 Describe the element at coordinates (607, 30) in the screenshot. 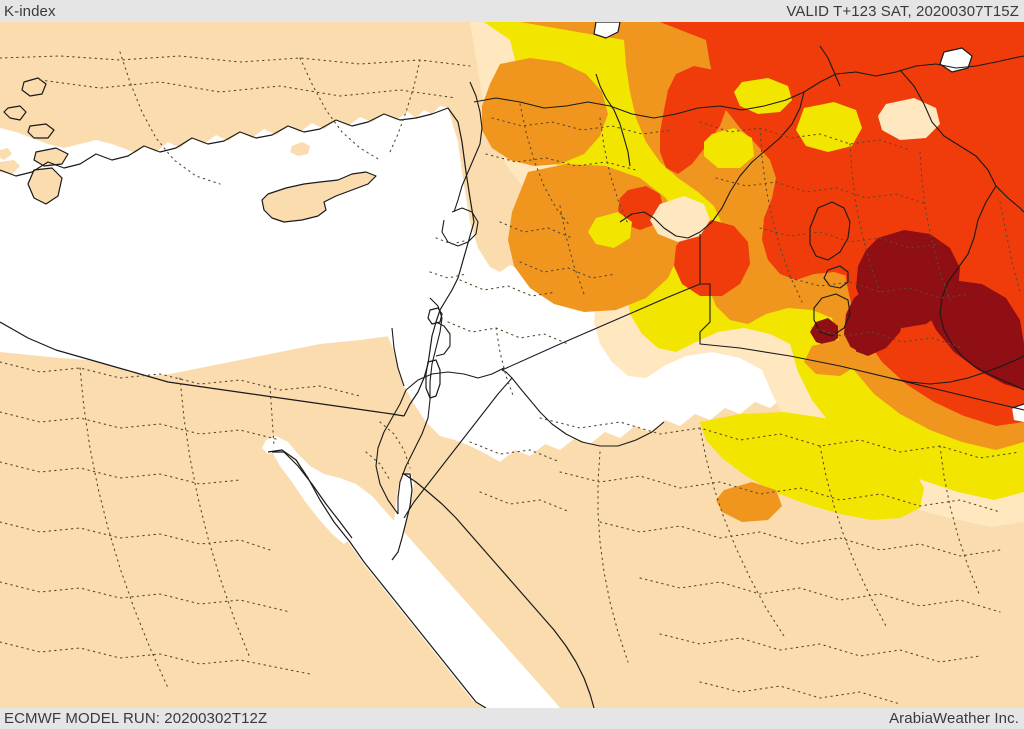

I see `coast-black-sea` at that location.